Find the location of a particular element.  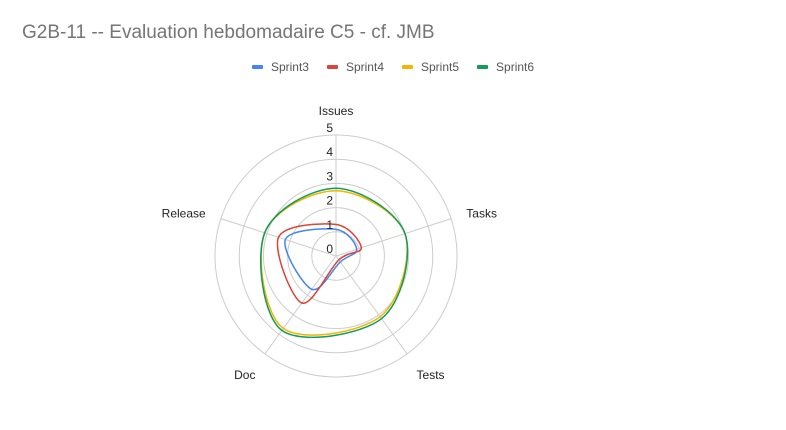

legend-label: Sprint4 is located at coordinates (364, 67).